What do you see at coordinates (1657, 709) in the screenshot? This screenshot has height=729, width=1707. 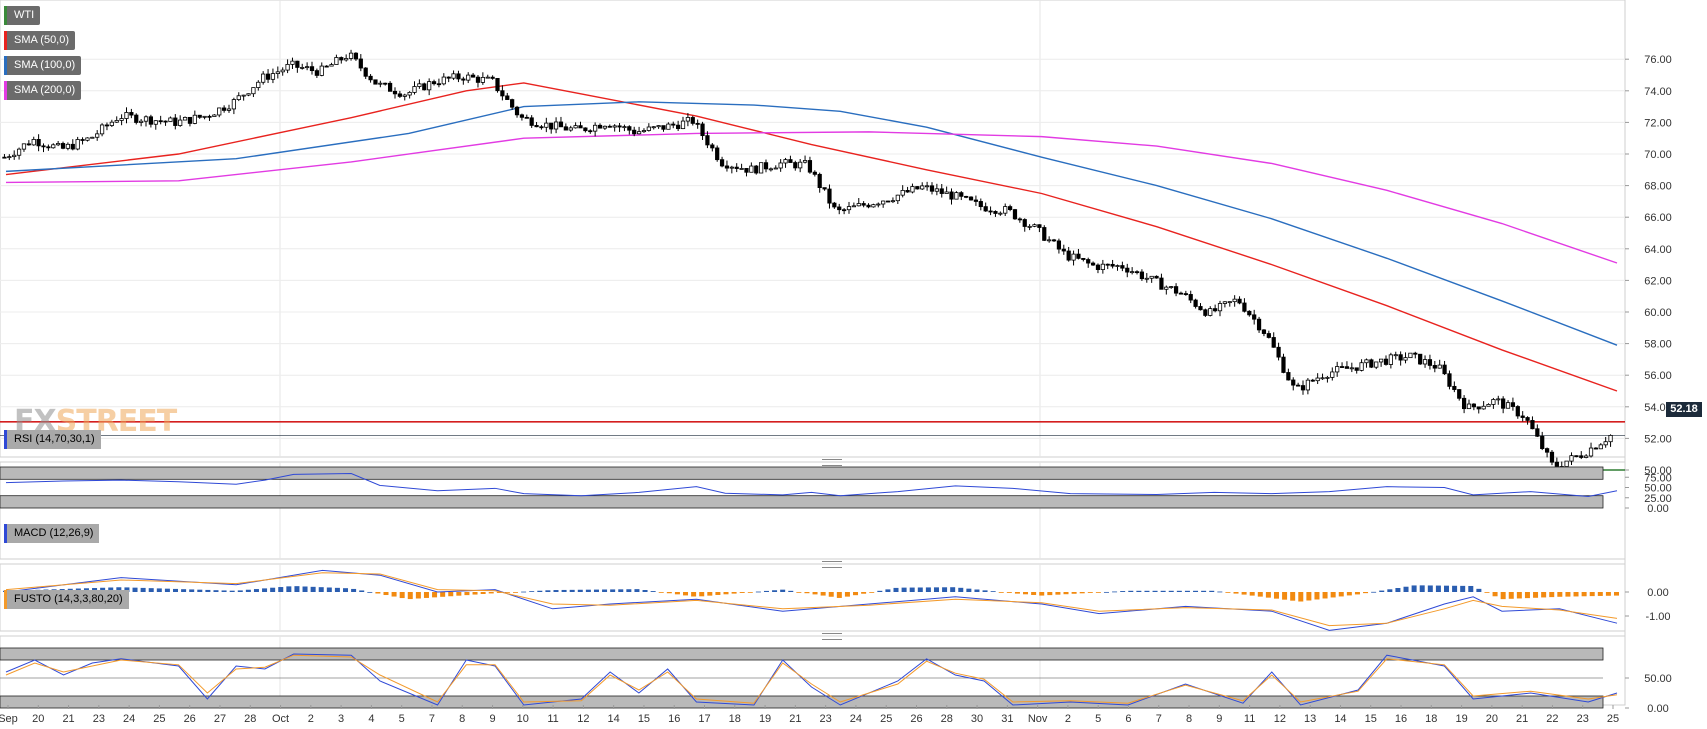 I see `fusto-axis-label: 0.00` at bounding box center [1657, 709].